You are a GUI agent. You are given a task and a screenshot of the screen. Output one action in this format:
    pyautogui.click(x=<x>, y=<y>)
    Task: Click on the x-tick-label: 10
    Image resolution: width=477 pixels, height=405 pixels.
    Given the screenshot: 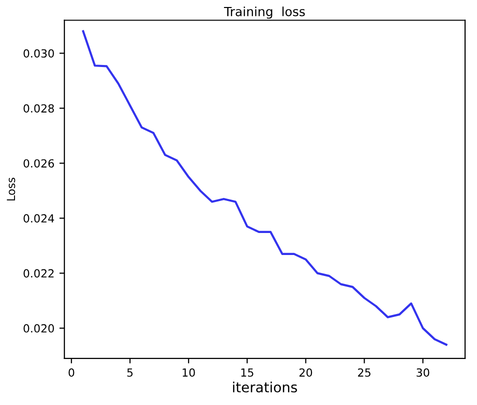 What is the action you would take?
    pyautogui.click(x=188, y=372)
    